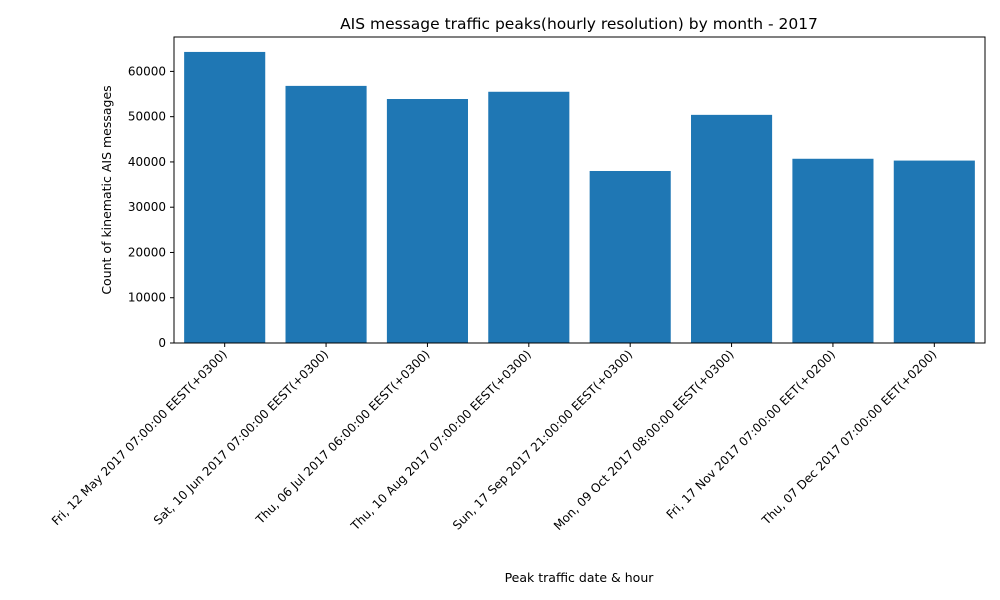  What do you see at coordinates (644, 440) in the screenshot?
I see `x-tick-label: Mon, 09 Oct 2017 08:00:00 EEST(+0300)` at bounding box center [644, 440].